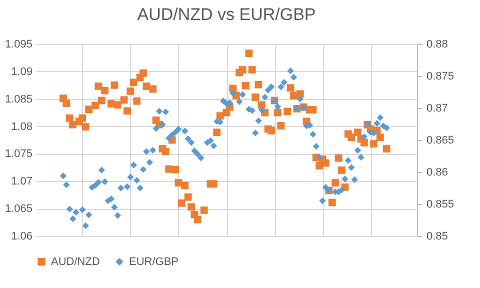 The width and height of the screenshot is (480, 288). Describe the element at coordinates (18, 44) in the screenshot. I see `y-tick-label: 1.095` at that location.